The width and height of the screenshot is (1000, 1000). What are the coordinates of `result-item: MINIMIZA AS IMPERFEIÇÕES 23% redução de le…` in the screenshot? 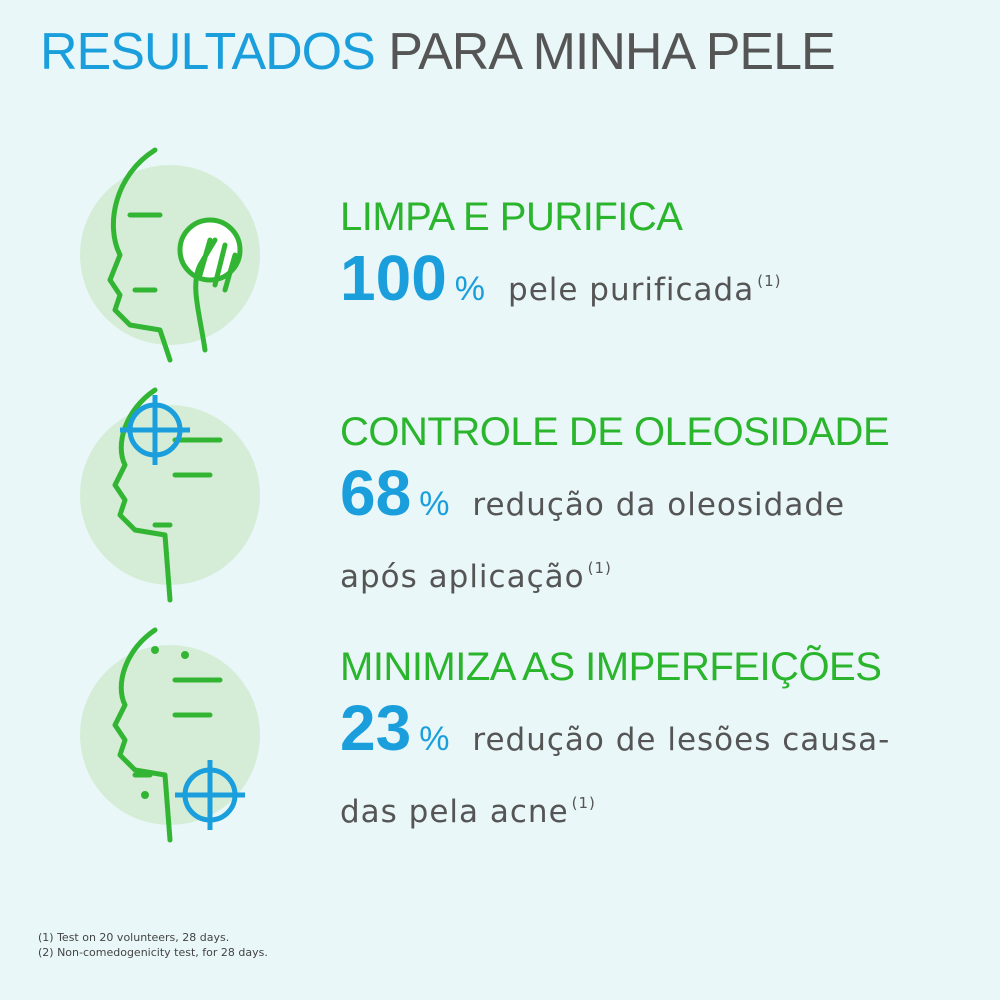 It's located at (660, 741).